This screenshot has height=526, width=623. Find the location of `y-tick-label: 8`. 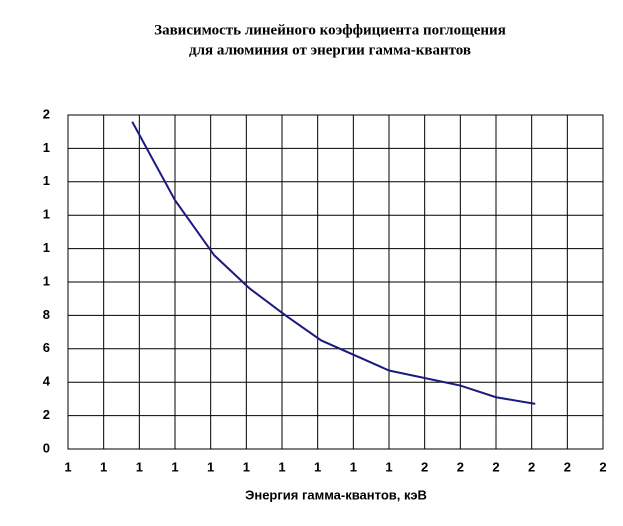

y-tick-label: 8 is located at coordinates (46, 314).